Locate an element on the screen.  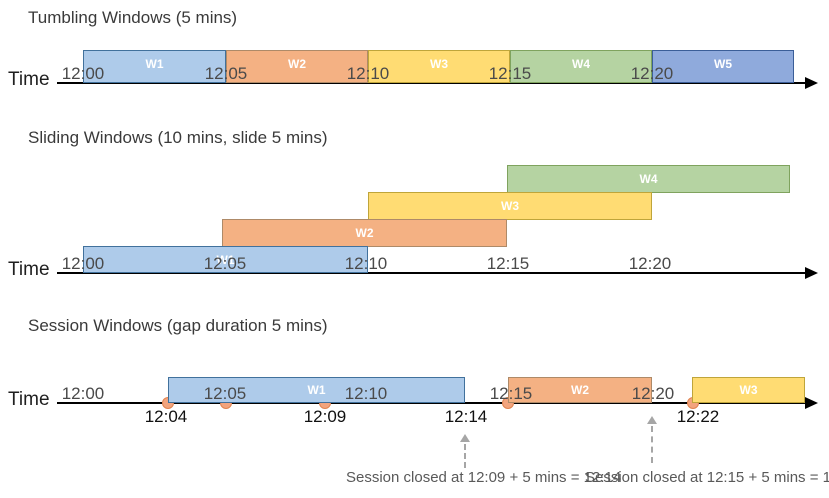
tumbling-section-title: Tumbling Windows (5 mins) is located at coordinates (133, 17).